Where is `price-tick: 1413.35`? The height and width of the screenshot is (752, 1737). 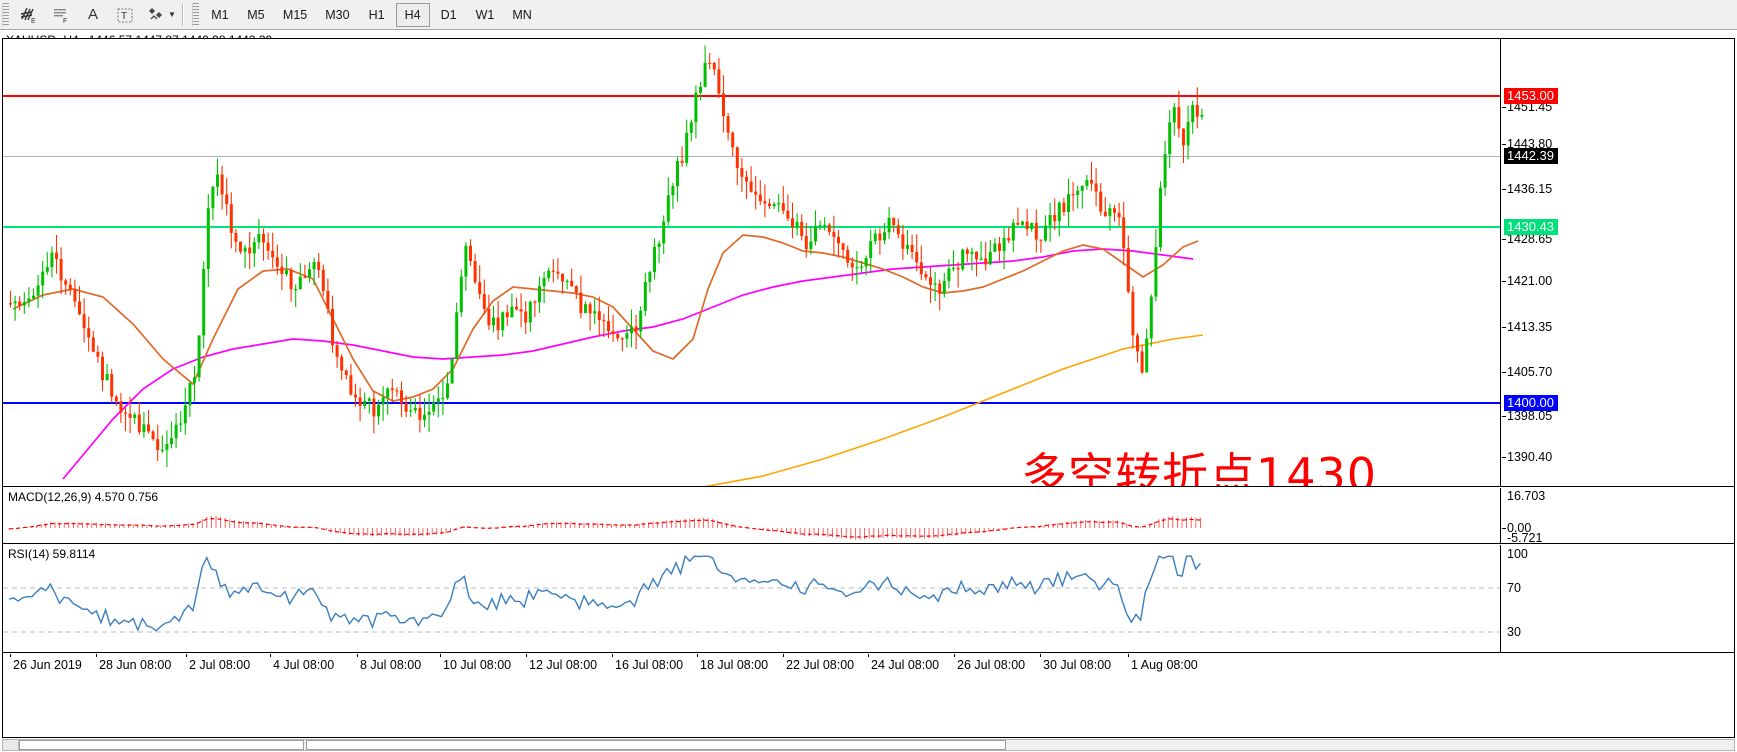
price-tick: 1413.35 is located at coordinates (1527, 327).